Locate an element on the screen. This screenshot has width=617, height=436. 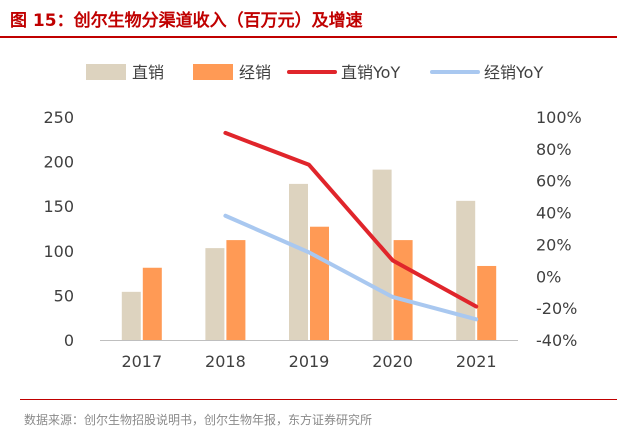
x-axis-tick-label: 2019 is located at coordinates (309, 361).